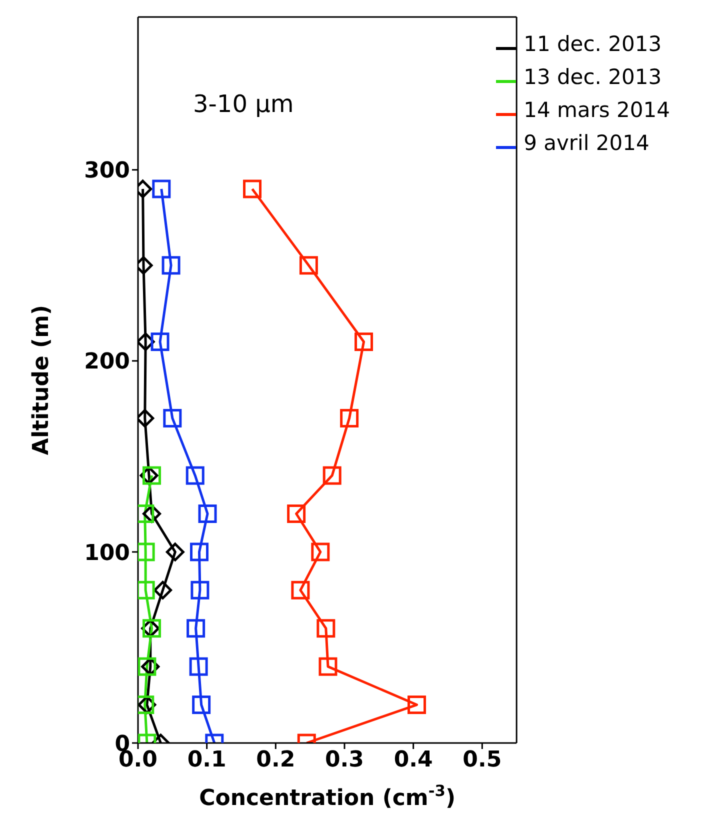 The width and height of the screenshot is (718, 825). Describe the element at coordinates (587, 143) in the screenshot. I see `legend-label: 9 avril 2014` at that location.